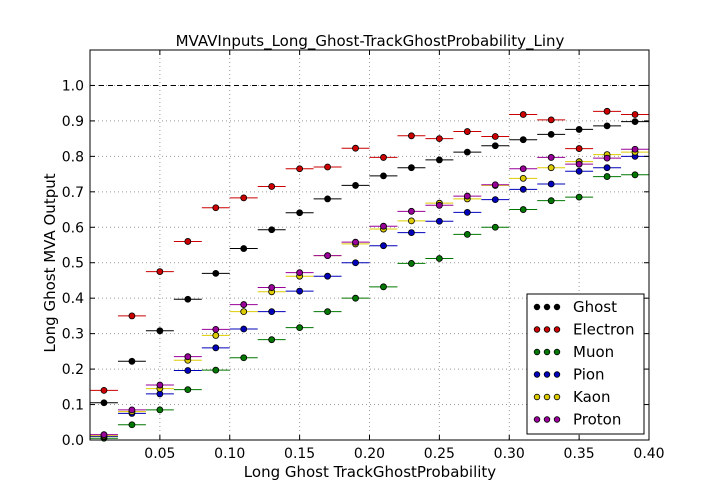 The width and height of the screenshot is (720, 504). Describe the element at coordinates (369, 454) in the screenshot. I see `x-tick-label: 0.20` at that location.